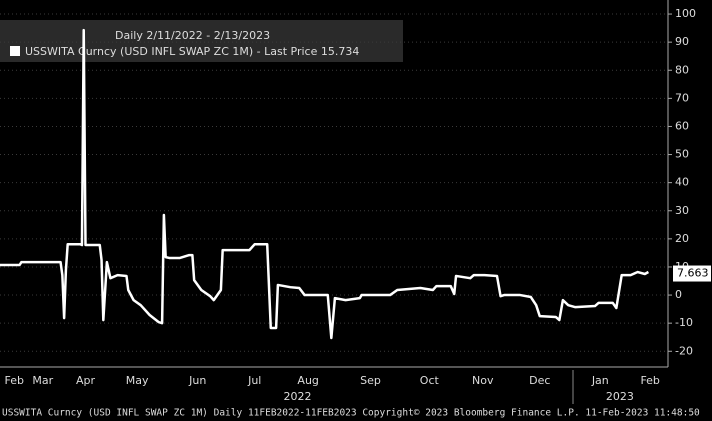  I want to click on x-tick-label: Aug, so click(307, 380).